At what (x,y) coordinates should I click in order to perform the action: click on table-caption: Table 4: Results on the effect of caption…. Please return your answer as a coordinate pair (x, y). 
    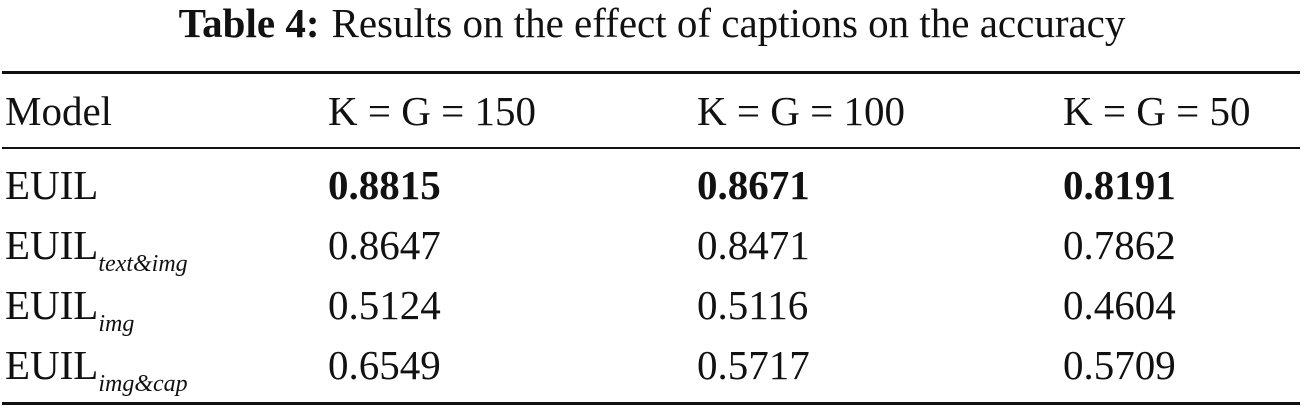
    Looking at the image, I should click on (652, 23).